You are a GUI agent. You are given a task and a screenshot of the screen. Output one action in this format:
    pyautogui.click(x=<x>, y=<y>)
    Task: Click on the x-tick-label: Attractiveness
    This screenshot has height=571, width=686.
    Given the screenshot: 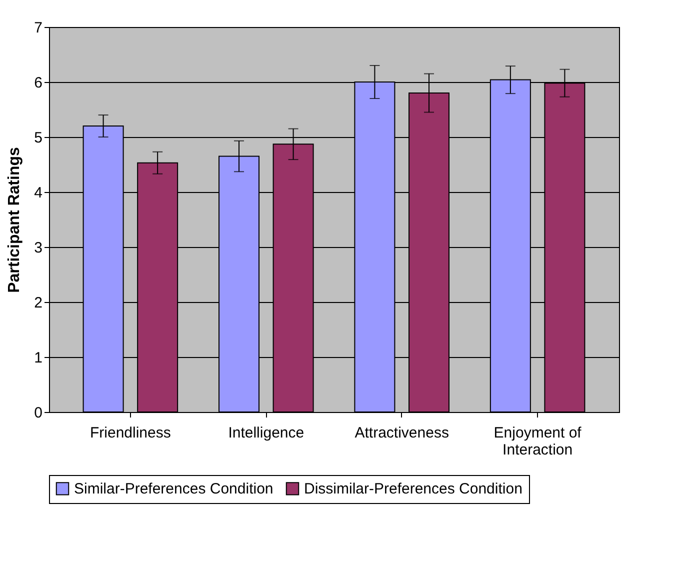 What is the action you would take?
    pyautogui.click(x=401, y=433)
    